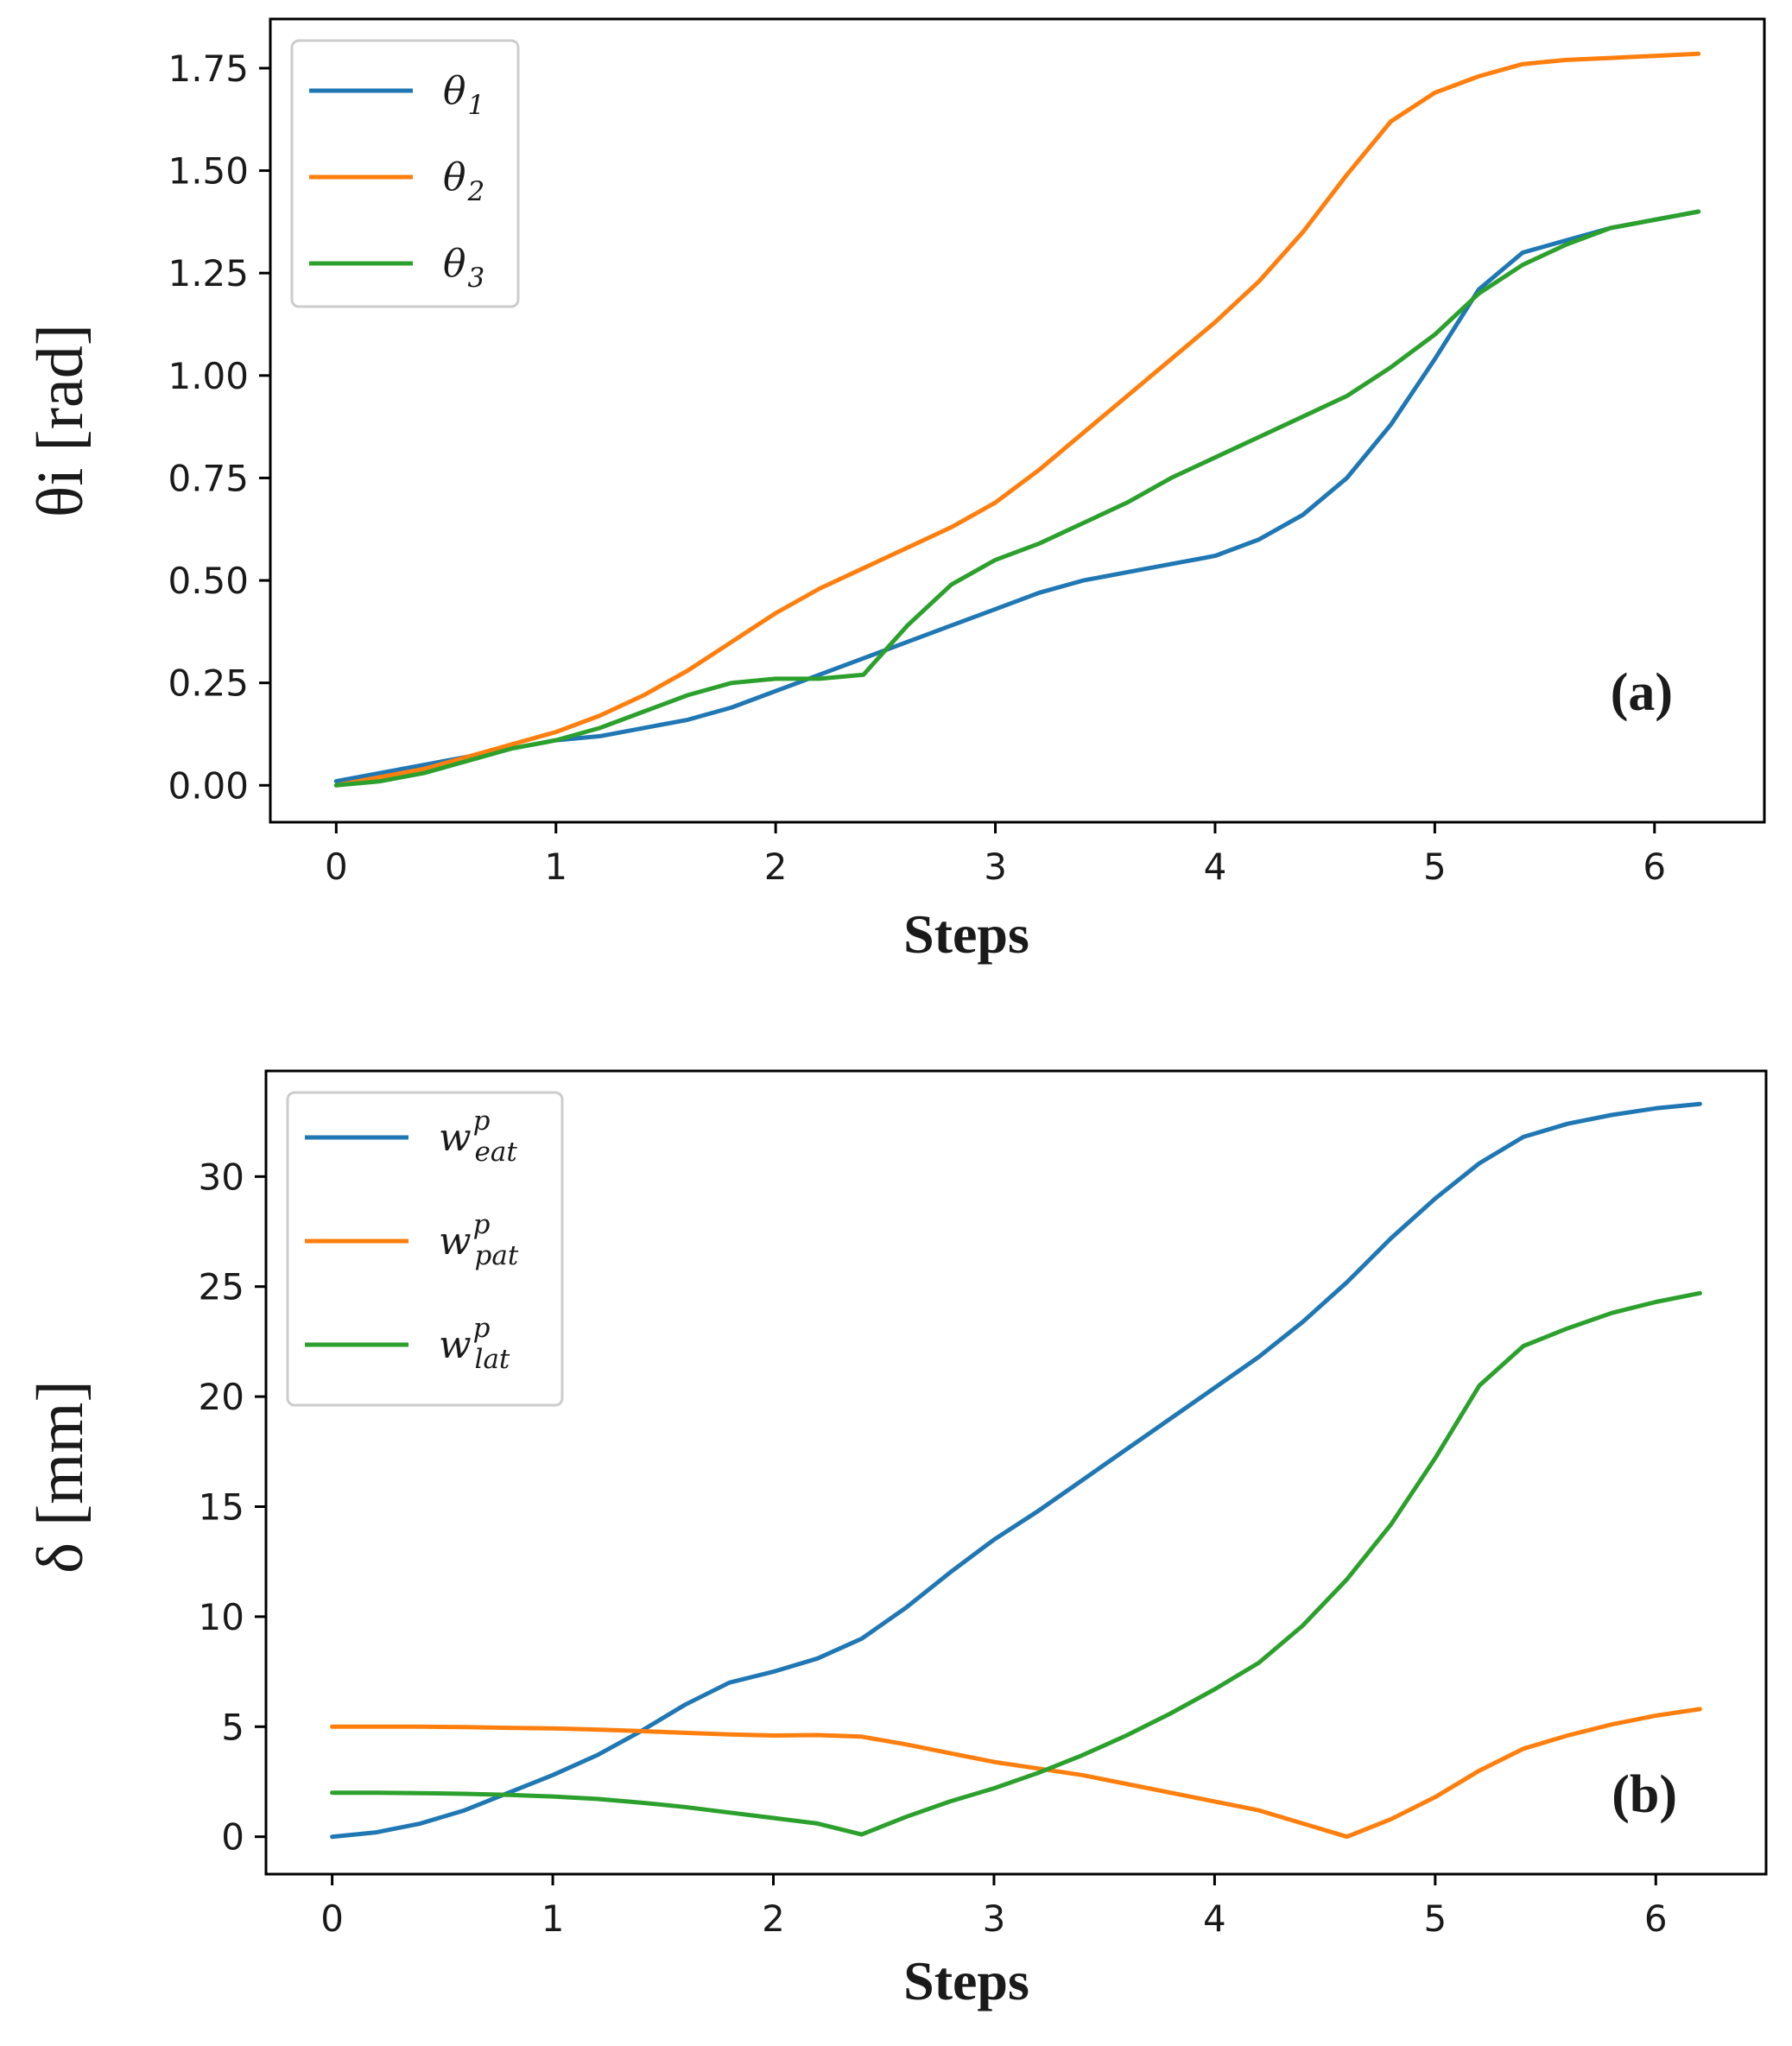 The width and height of the screenshot is (1792, 2046). What do you see at coordinates (995, 1919) in the screenshot?
I see `x-tick-label-b-3: 3` at bounding box center [995, 1919].